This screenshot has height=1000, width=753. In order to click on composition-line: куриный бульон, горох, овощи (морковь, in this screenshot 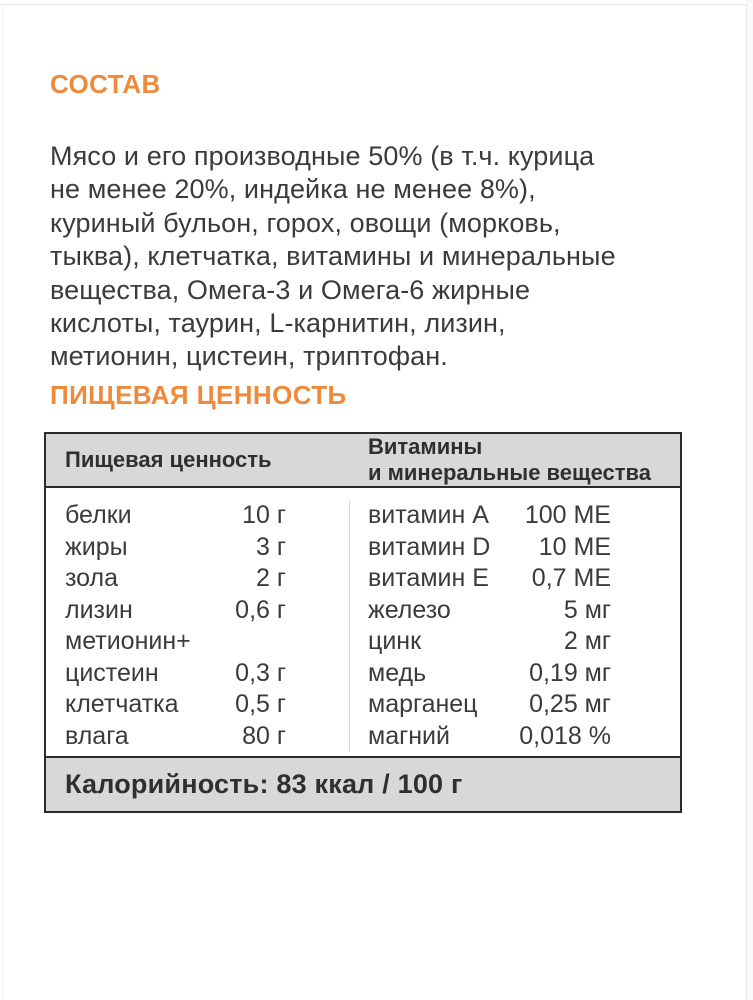, I will do `click(305, 222)`.